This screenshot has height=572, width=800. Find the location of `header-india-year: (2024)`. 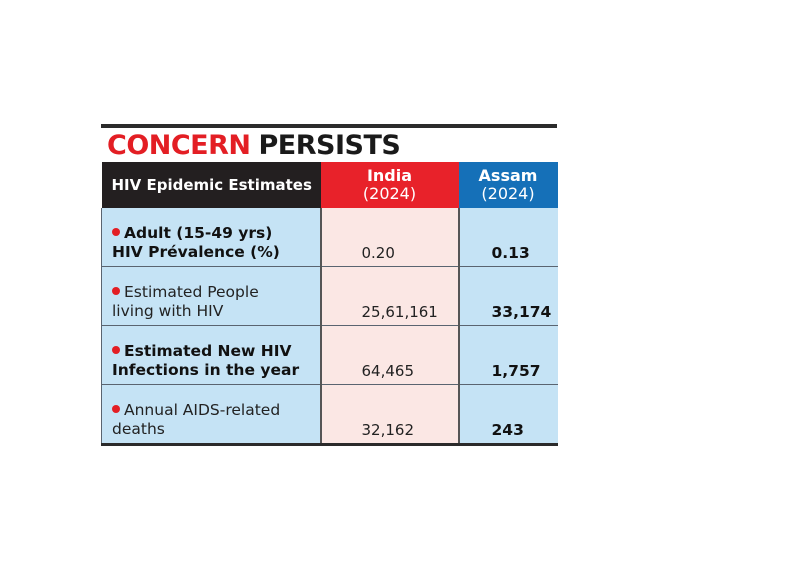

header-india-year: (2024) is located at coordinates (389, 193).